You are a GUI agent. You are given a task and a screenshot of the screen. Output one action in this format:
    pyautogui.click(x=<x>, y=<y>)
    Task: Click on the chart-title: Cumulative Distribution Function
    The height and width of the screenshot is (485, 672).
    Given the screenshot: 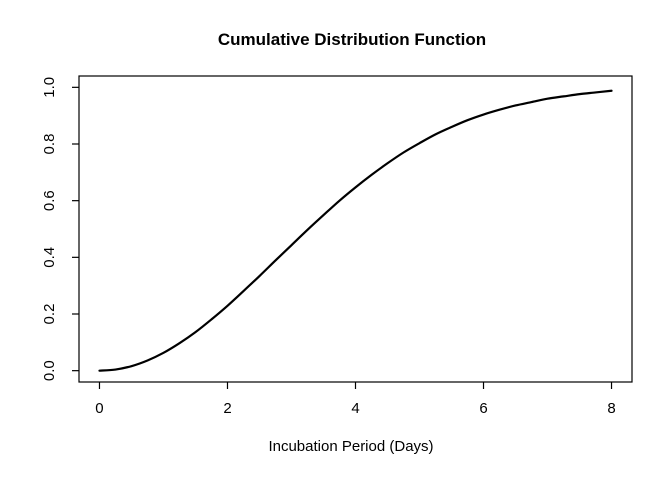 What is the action you would take?
    pyautogui.click(x=352, y=39)
    